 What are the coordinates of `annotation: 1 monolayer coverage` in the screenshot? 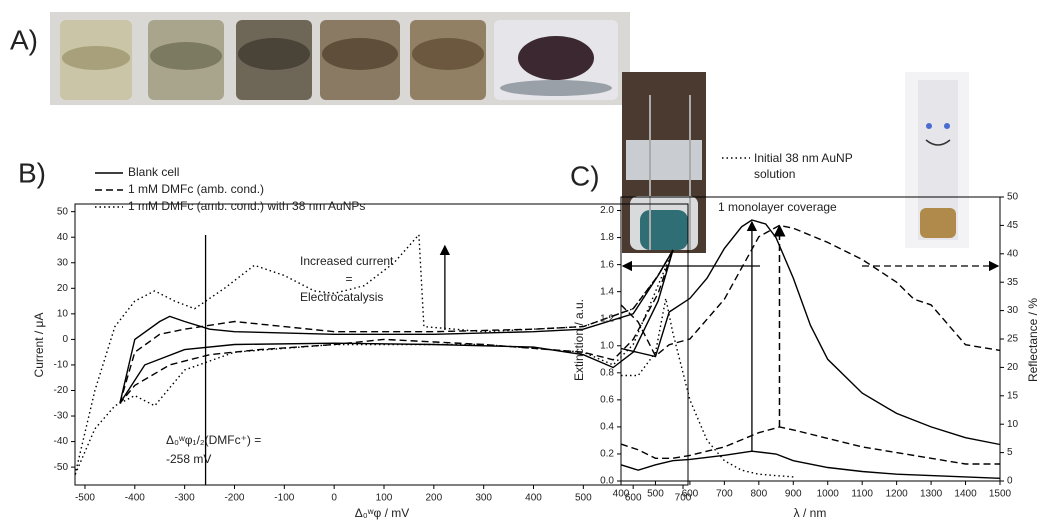 It's located at (777, 207).